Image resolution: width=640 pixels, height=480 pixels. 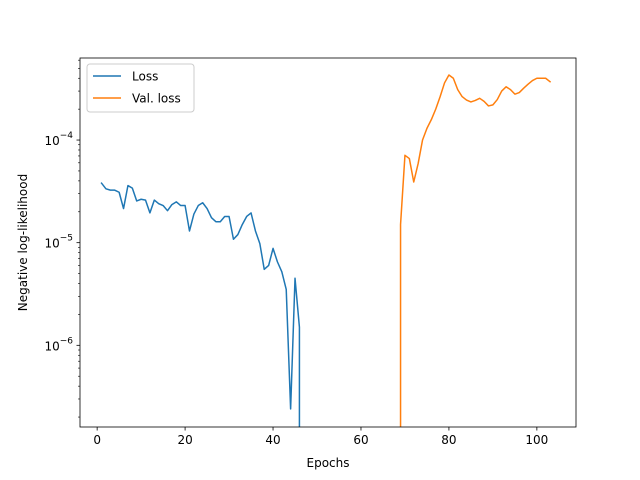 I want to click on y-tick-label: 10⁻⁴, so click(x=58, y=139).